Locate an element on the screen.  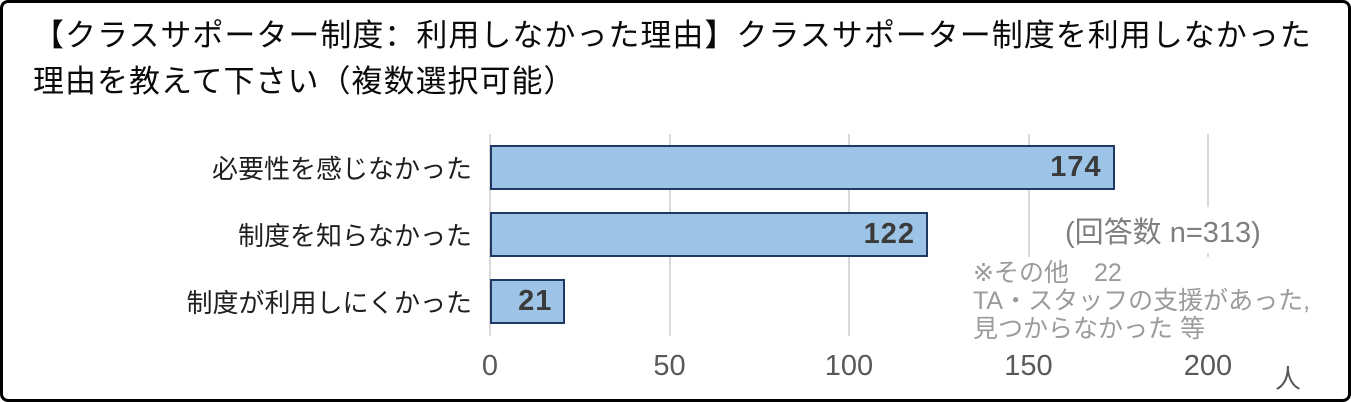
bar-value-label: 21 is located at coordinates (535, 301).